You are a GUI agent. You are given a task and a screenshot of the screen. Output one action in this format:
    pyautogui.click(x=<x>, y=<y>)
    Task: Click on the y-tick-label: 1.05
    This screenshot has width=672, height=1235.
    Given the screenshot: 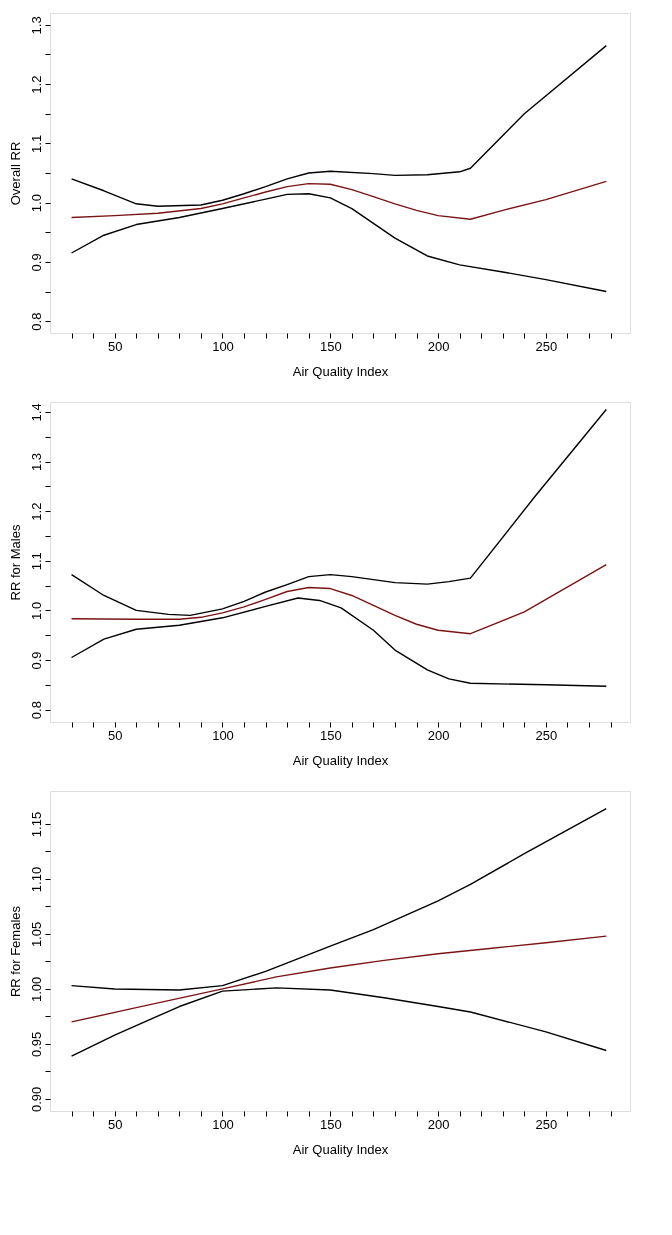 What is the action you would take?
    pyautogui.click(x=36, y=934)
    